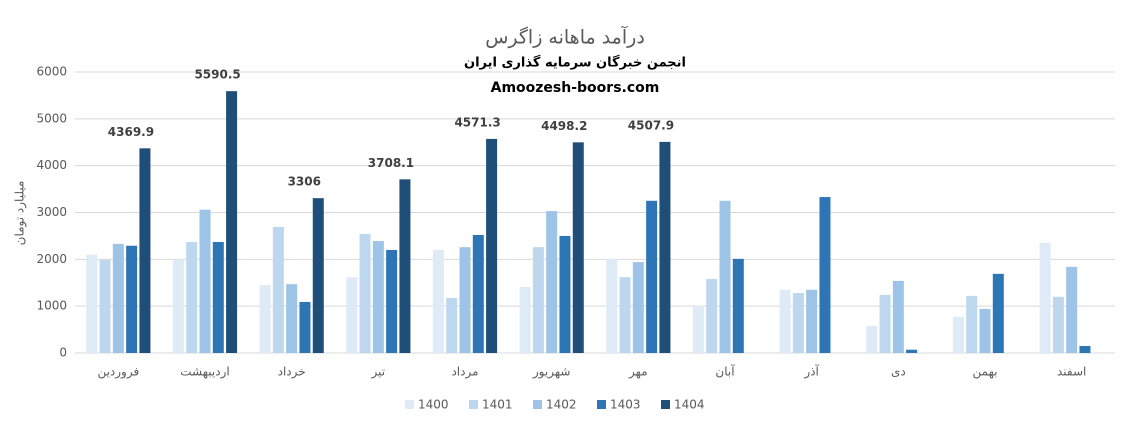 The image size is (1126, 422). I want to click on legend-label: 1403, so click(625, 405).